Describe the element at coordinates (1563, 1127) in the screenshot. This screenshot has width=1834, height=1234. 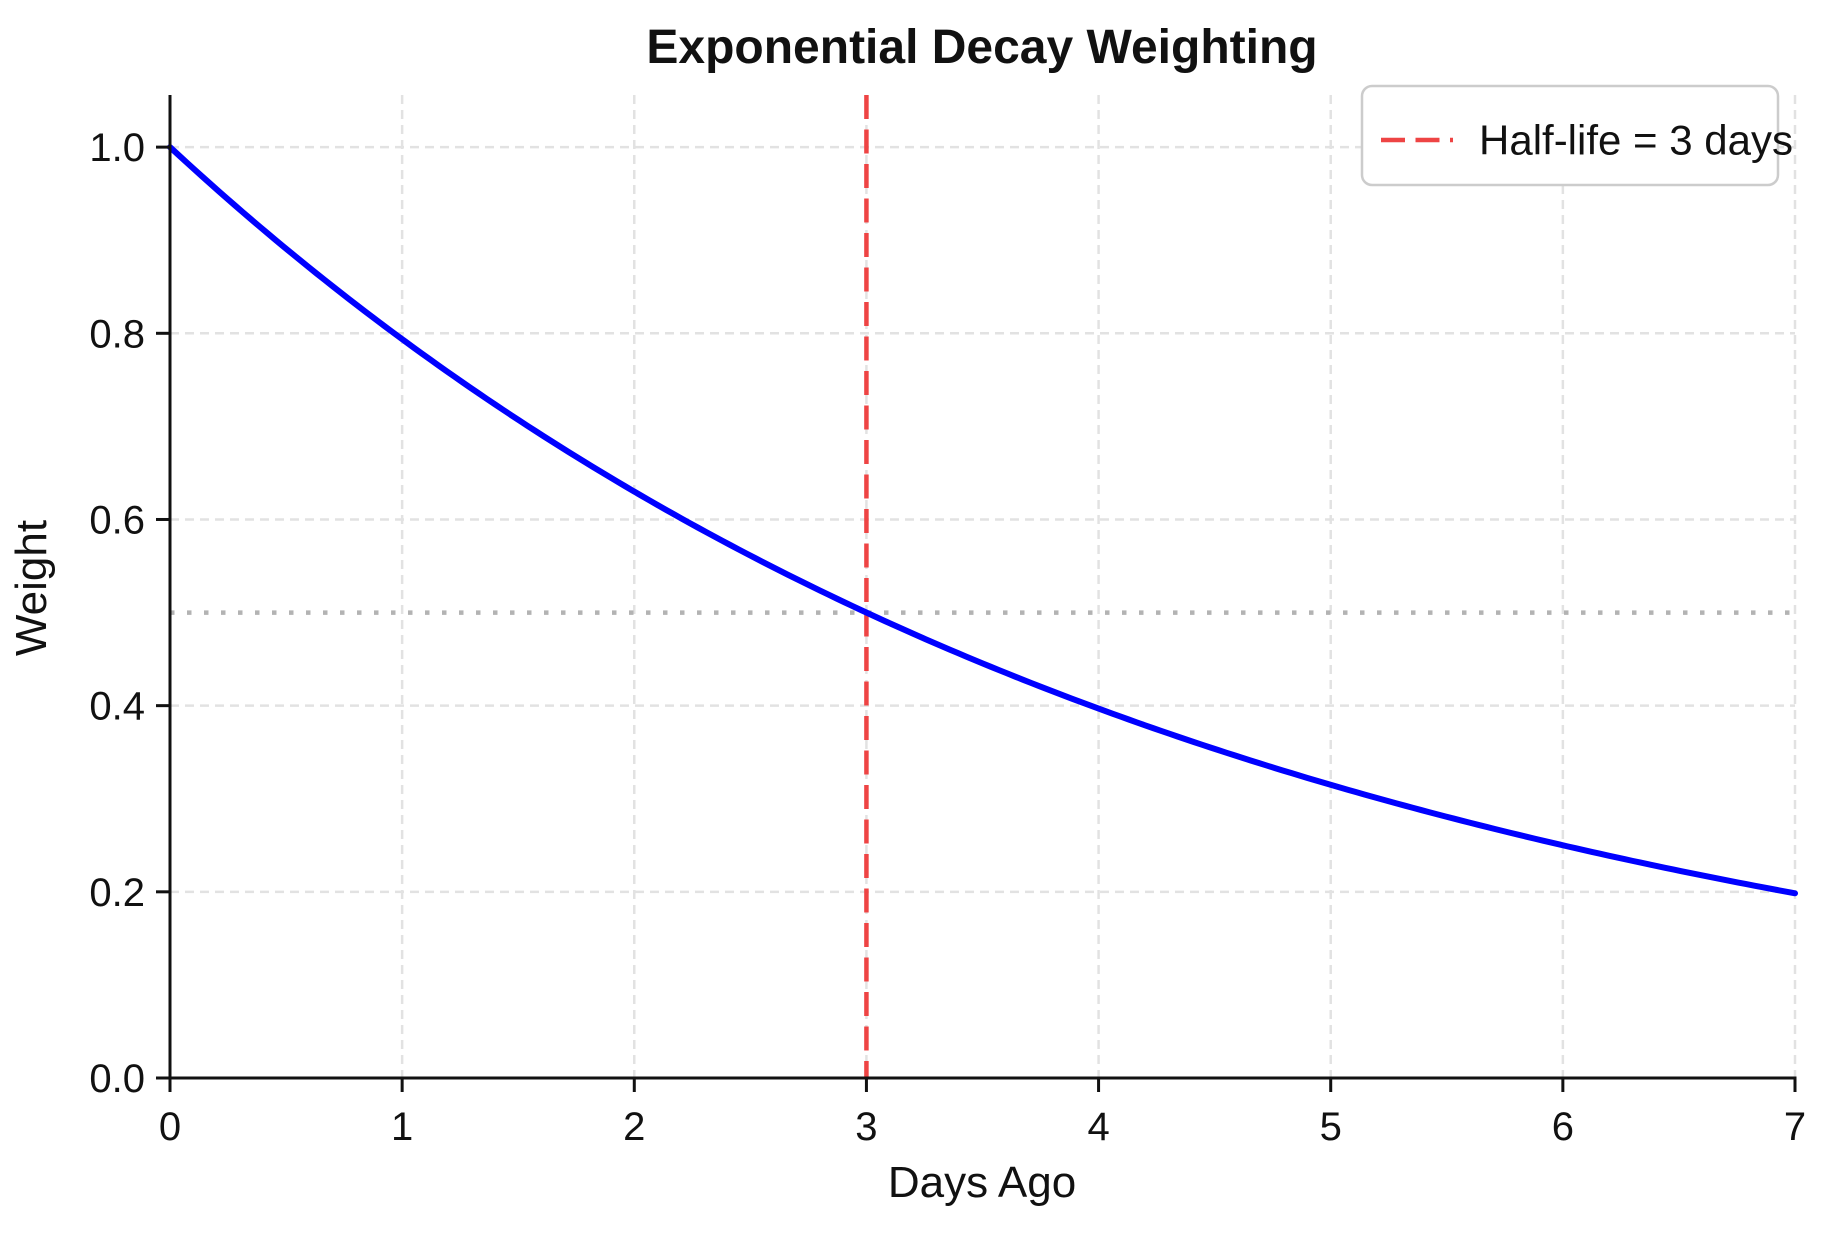
I see `x-tick-label: 6` at that location.